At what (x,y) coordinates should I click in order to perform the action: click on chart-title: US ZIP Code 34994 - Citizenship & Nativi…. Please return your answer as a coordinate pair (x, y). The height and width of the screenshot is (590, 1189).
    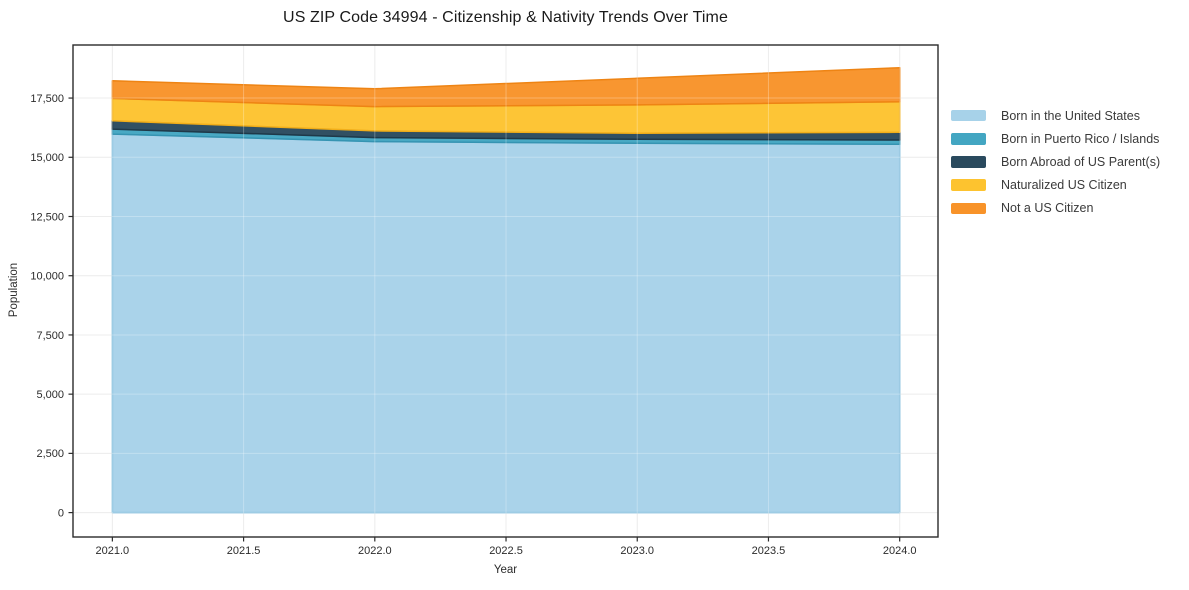
    Looking at the image, I should click on (505, 17).